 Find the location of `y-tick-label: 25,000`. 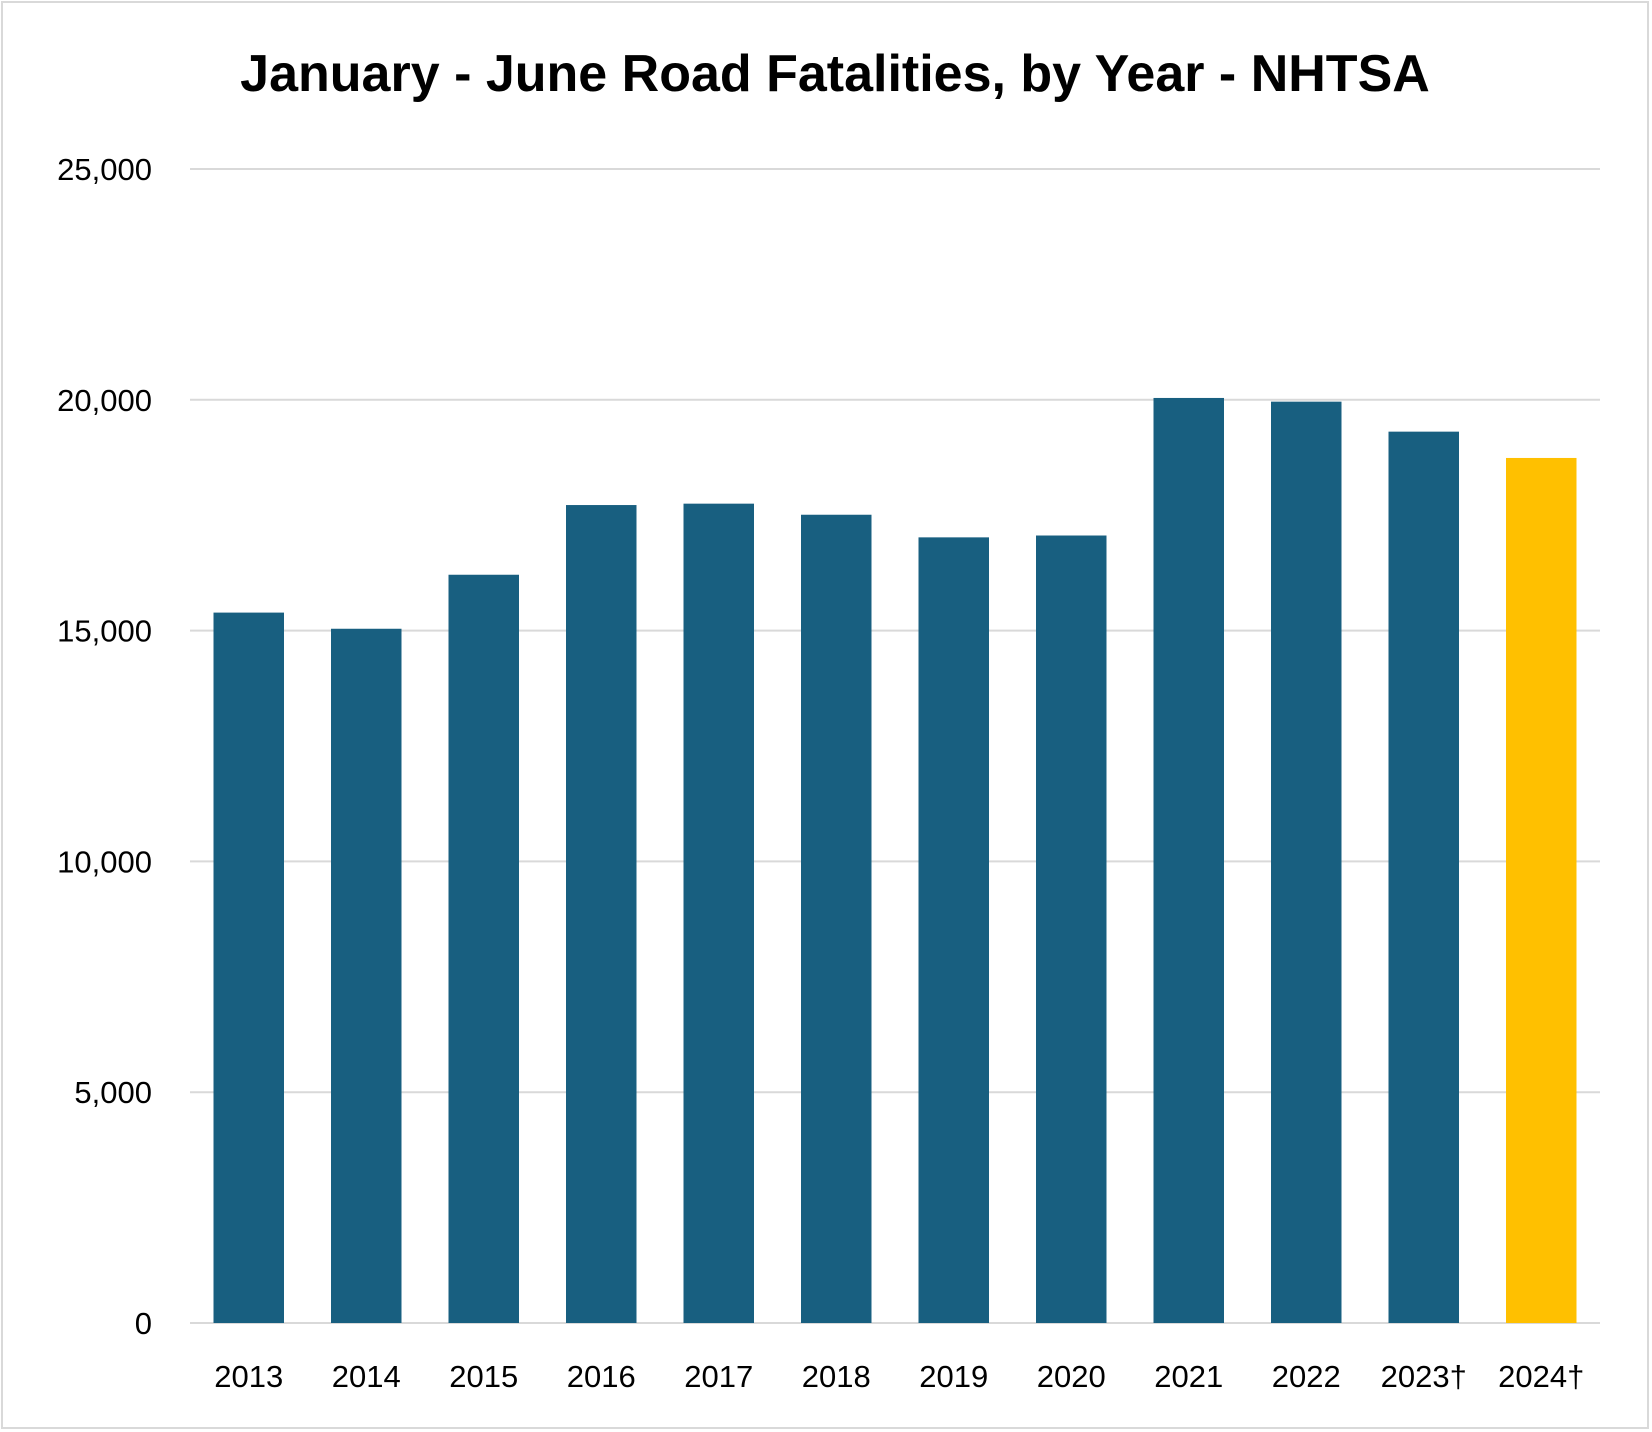

y-tick-label: 25,000 is located at coordinates (104, 169).